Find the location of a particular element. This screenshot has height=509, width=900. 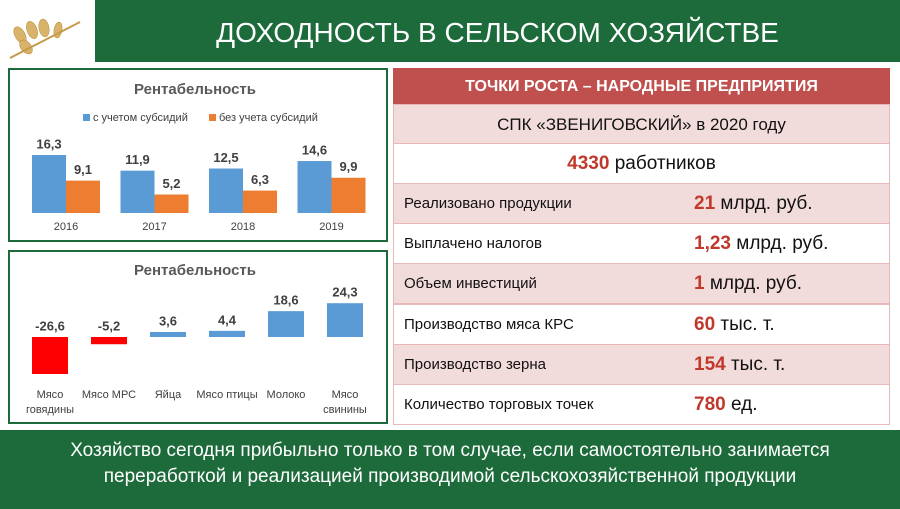

data-label: 9,1 is located at coordinates (83, 169).